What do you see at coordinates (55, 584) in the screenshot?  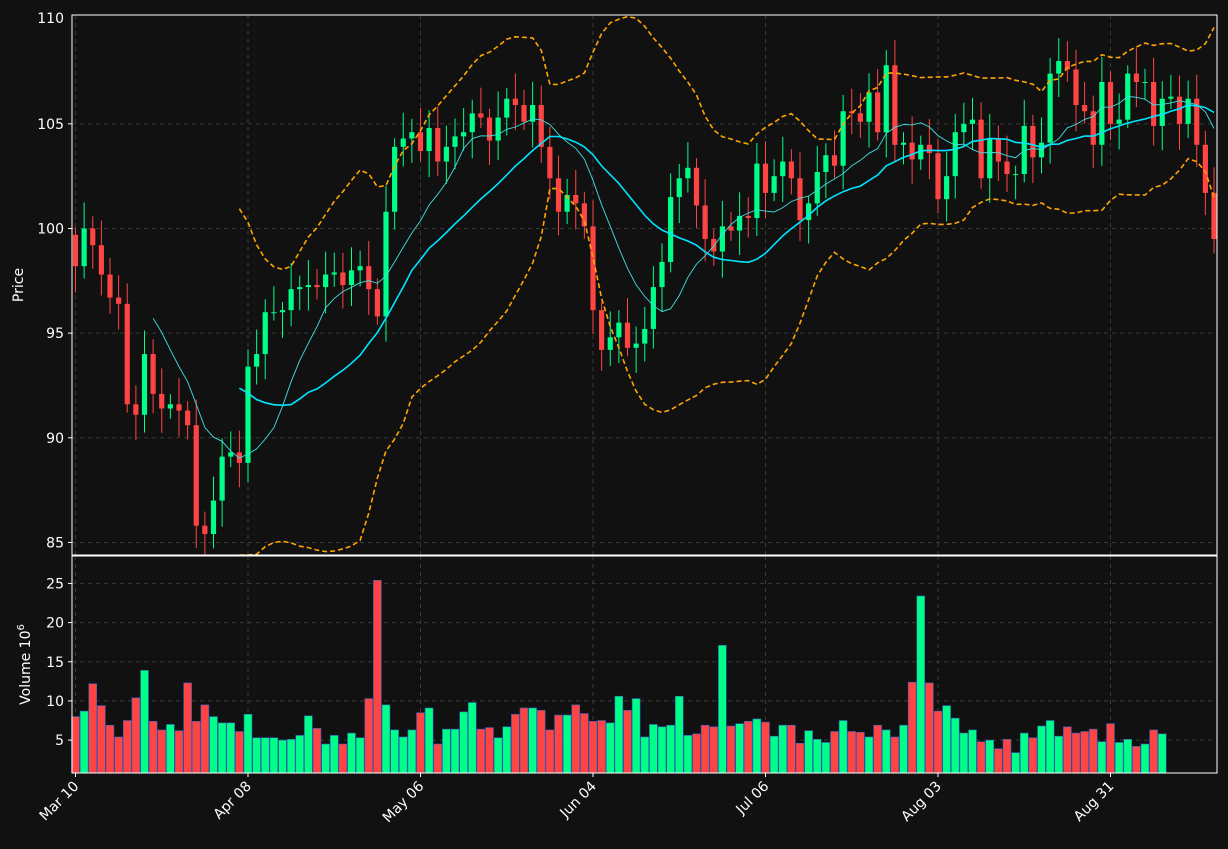 I see `volume-tick-label: 25` at bounding box center [55, 584].